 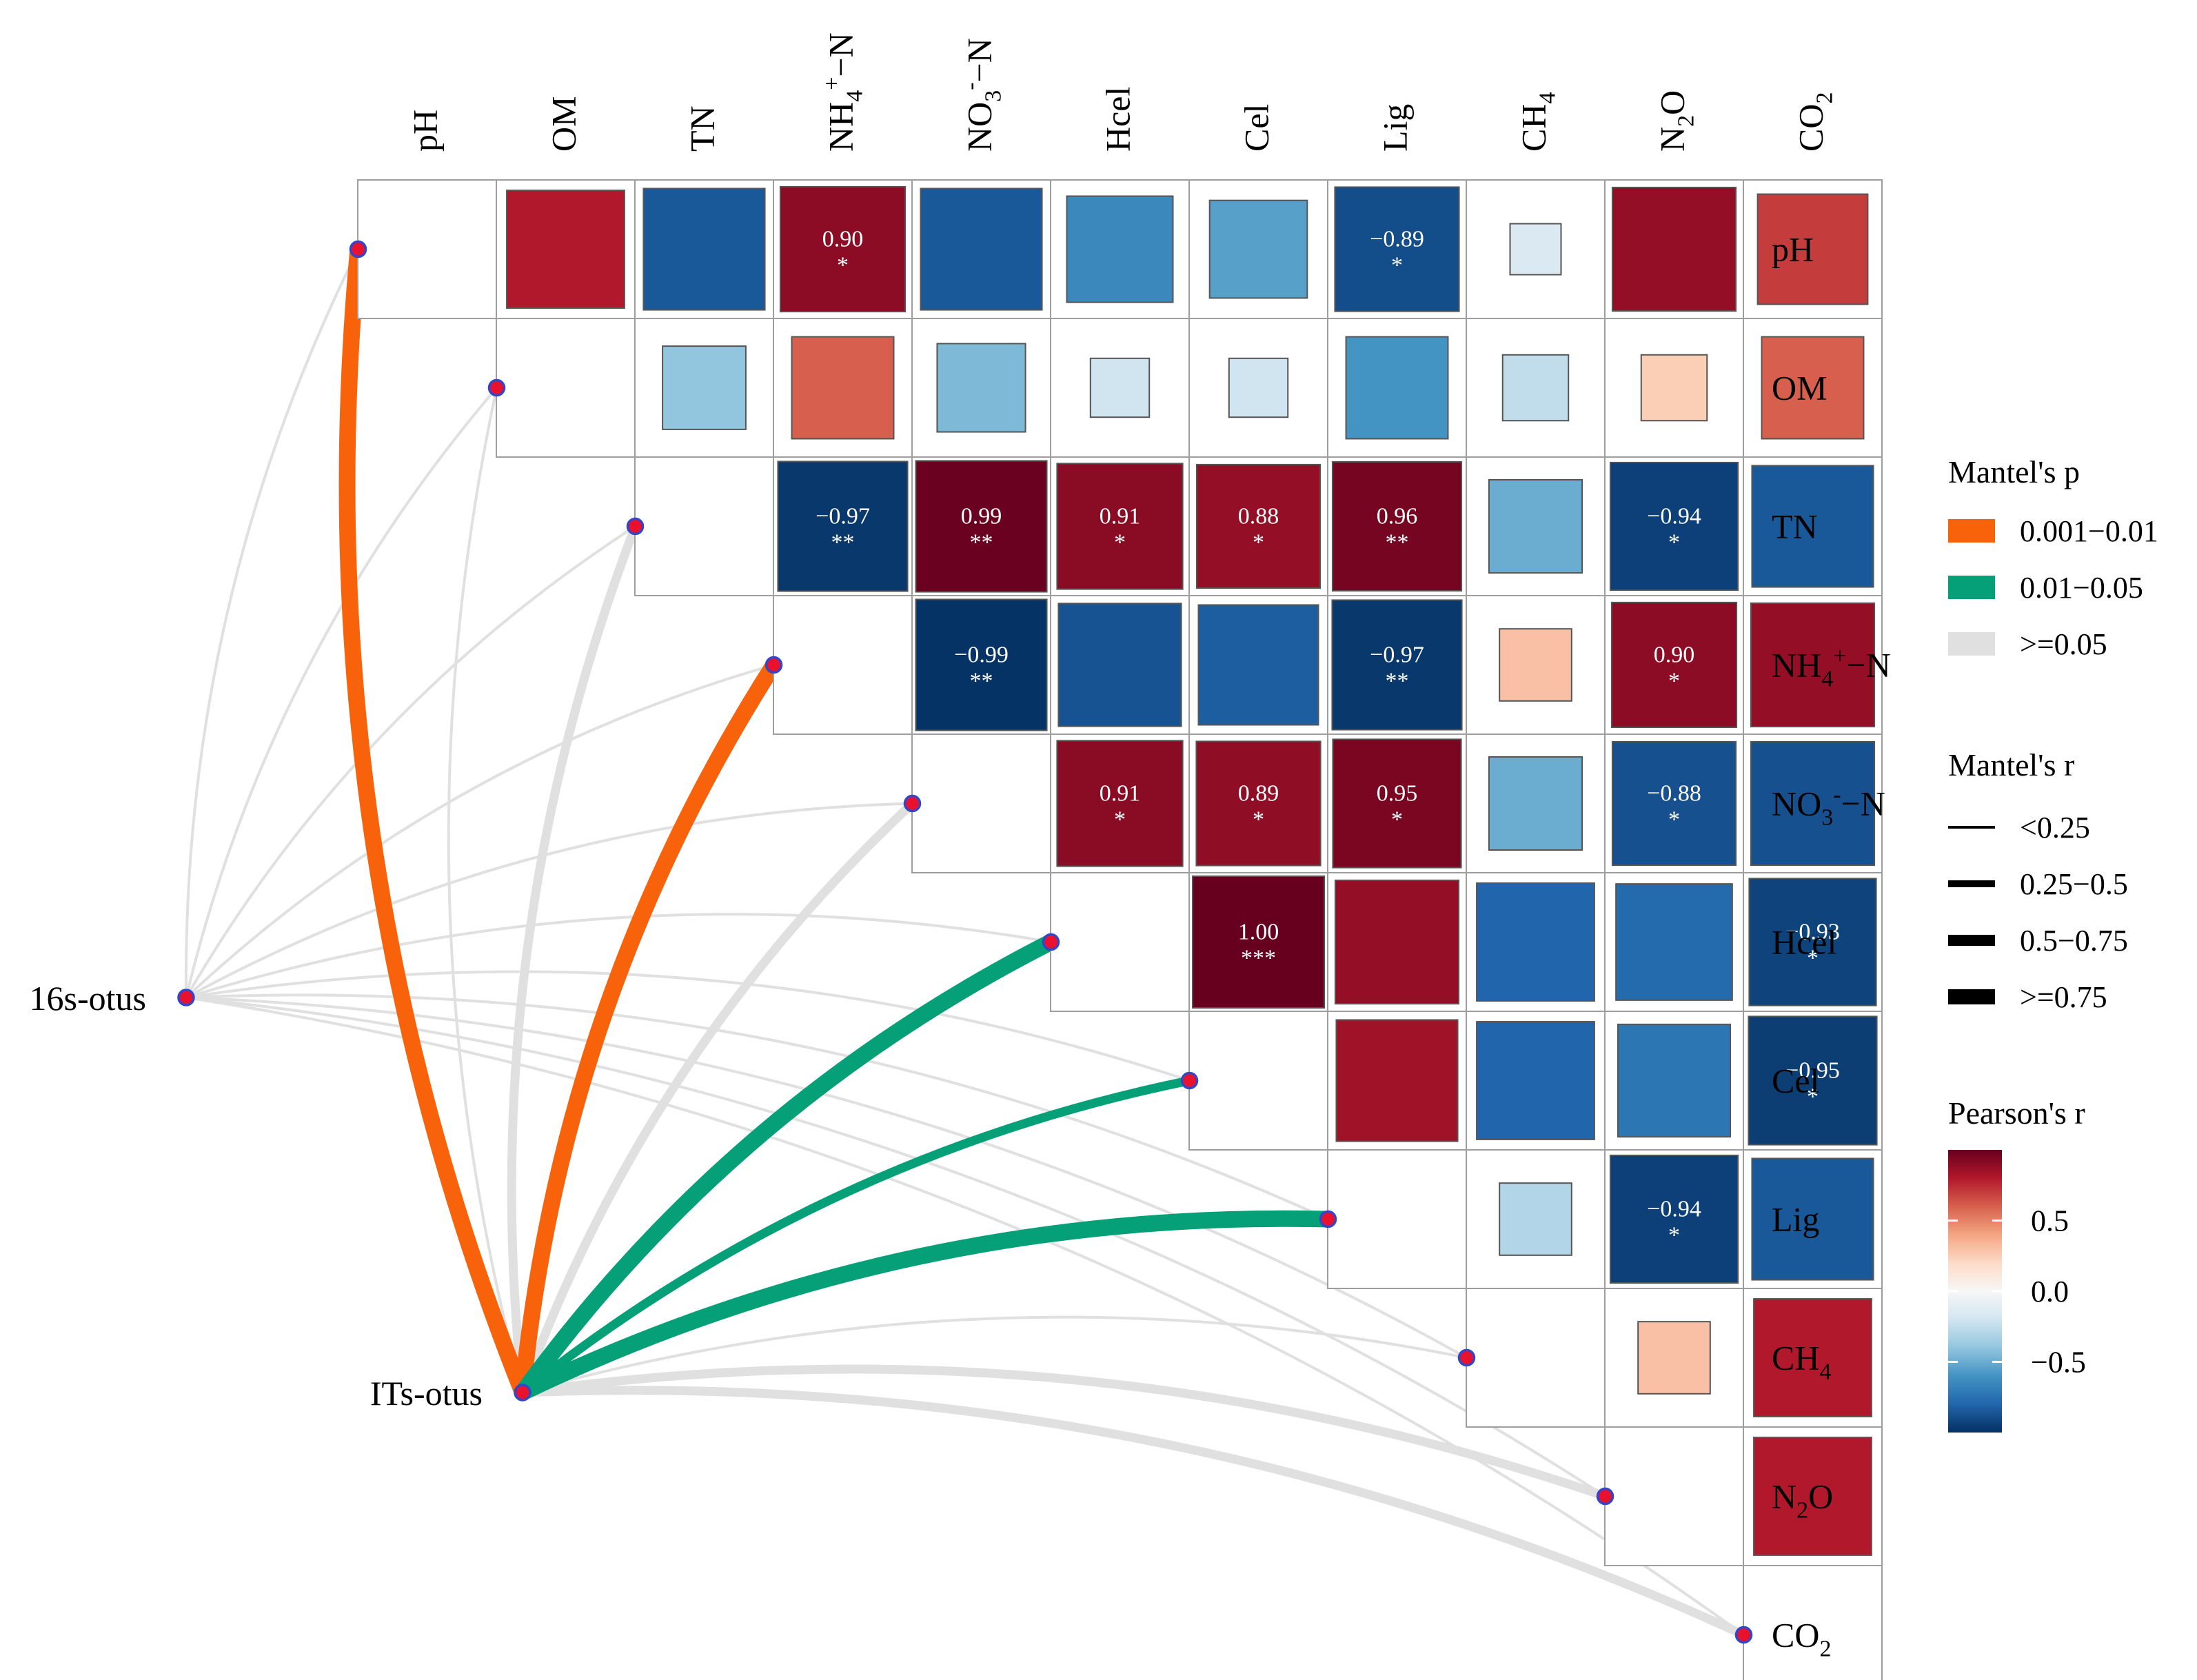 I want to click on svg-text: Hcel, so click(x=1118, y=119).